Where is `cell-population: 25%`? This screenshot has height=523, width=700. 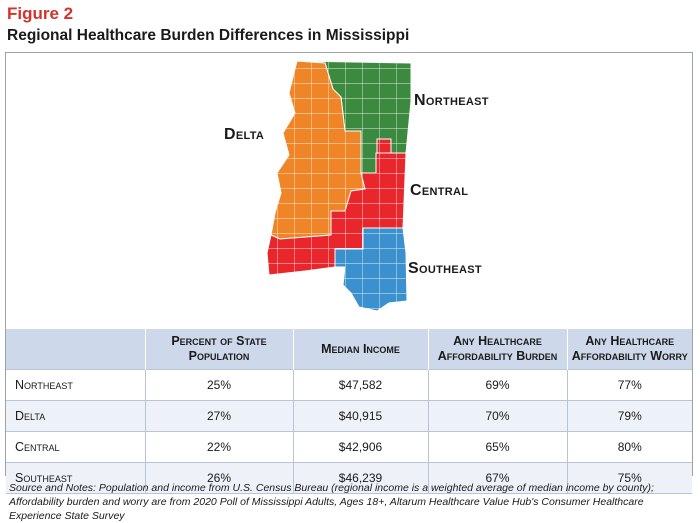
cell-population: 25% is located at coordinates (218, 385).